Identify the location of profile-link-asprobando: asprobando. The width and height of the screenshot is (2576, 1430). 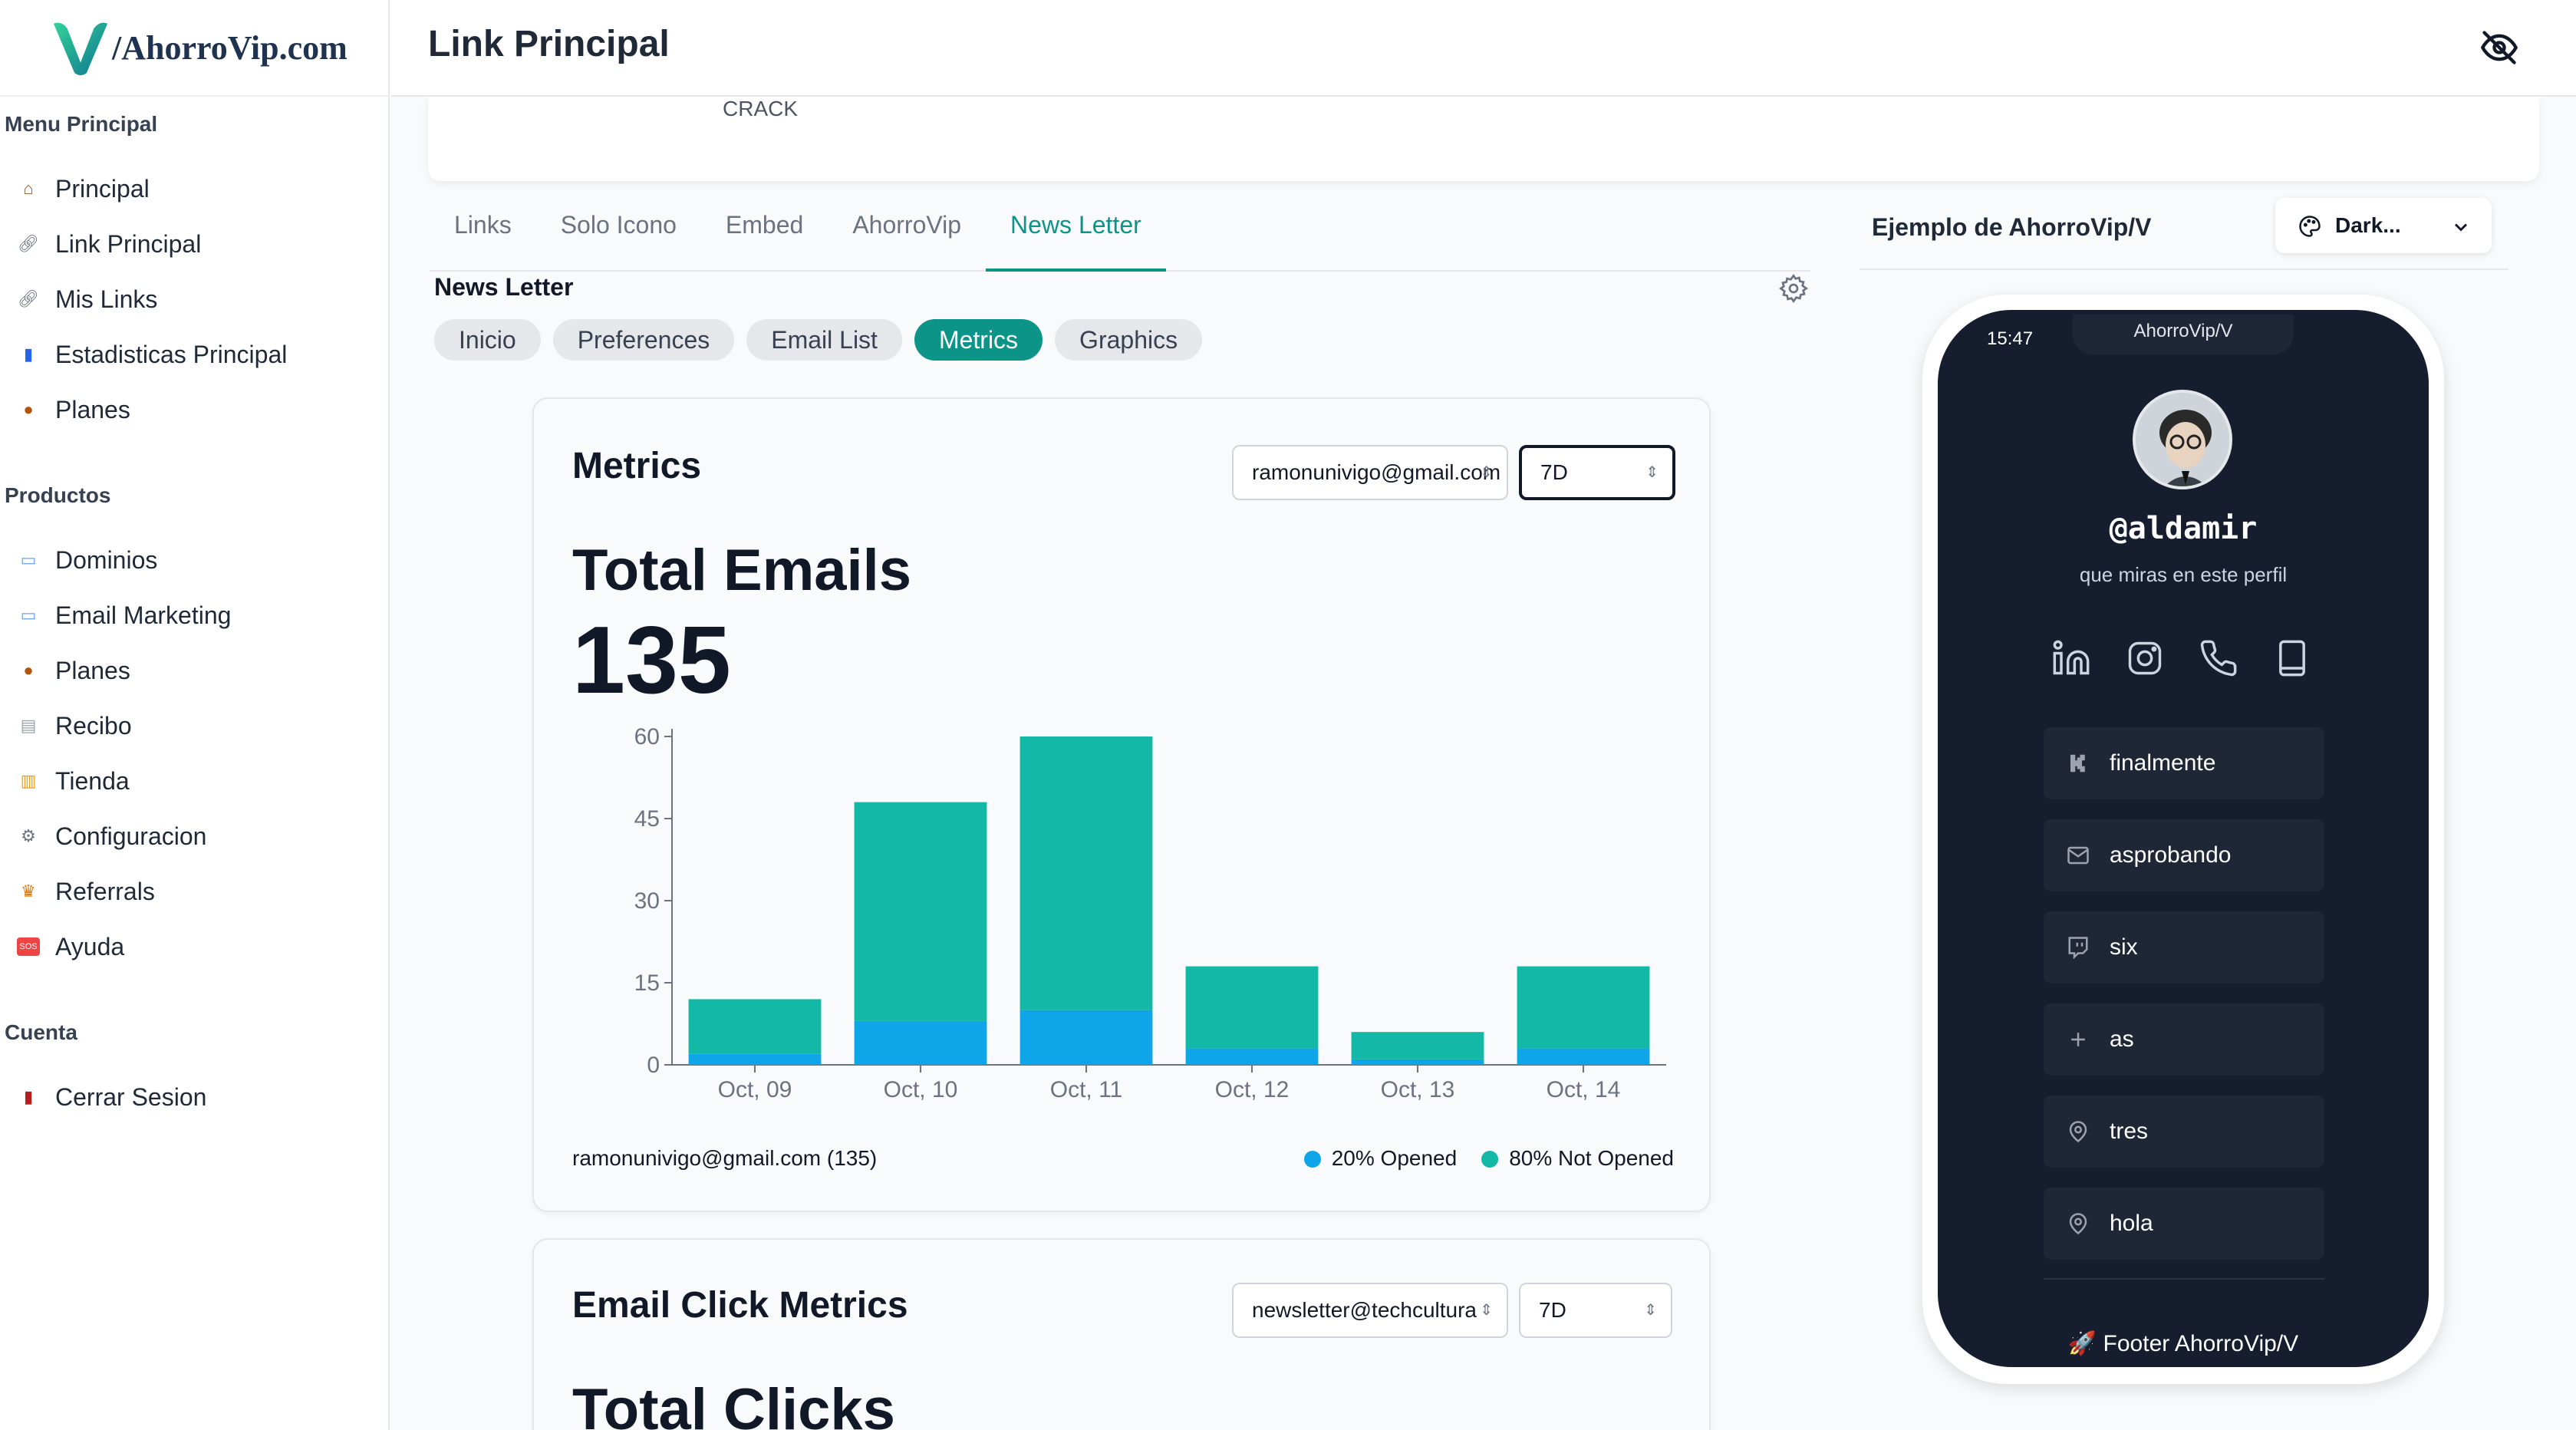
(2184, 855).